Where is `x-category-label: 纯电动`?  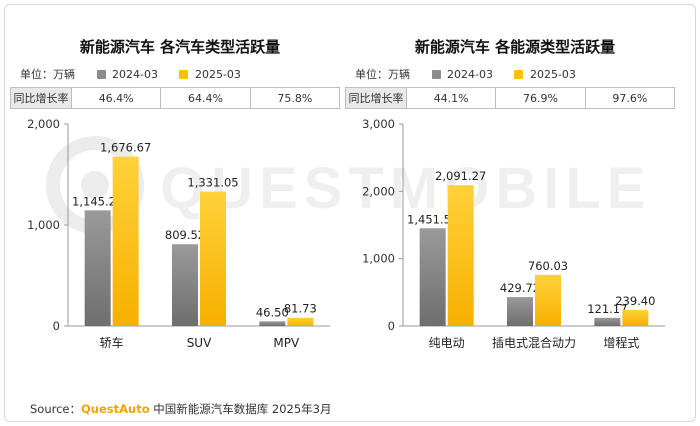 x-category-label: 纯电动 is located at coordinates (447, 343).